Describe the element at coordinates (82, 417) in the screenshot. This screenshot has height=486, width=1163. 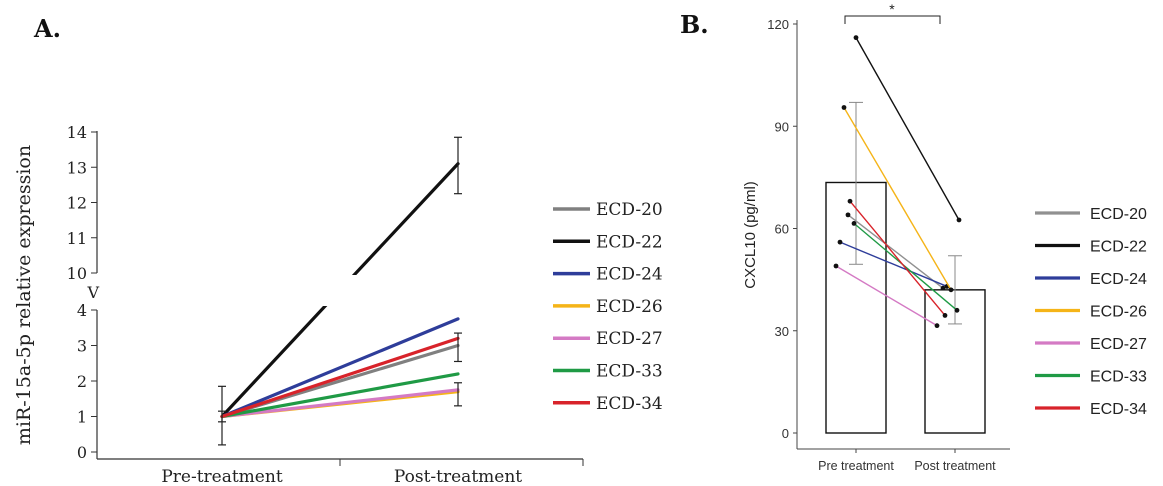
I see `y-tick-label: 1` at that location.